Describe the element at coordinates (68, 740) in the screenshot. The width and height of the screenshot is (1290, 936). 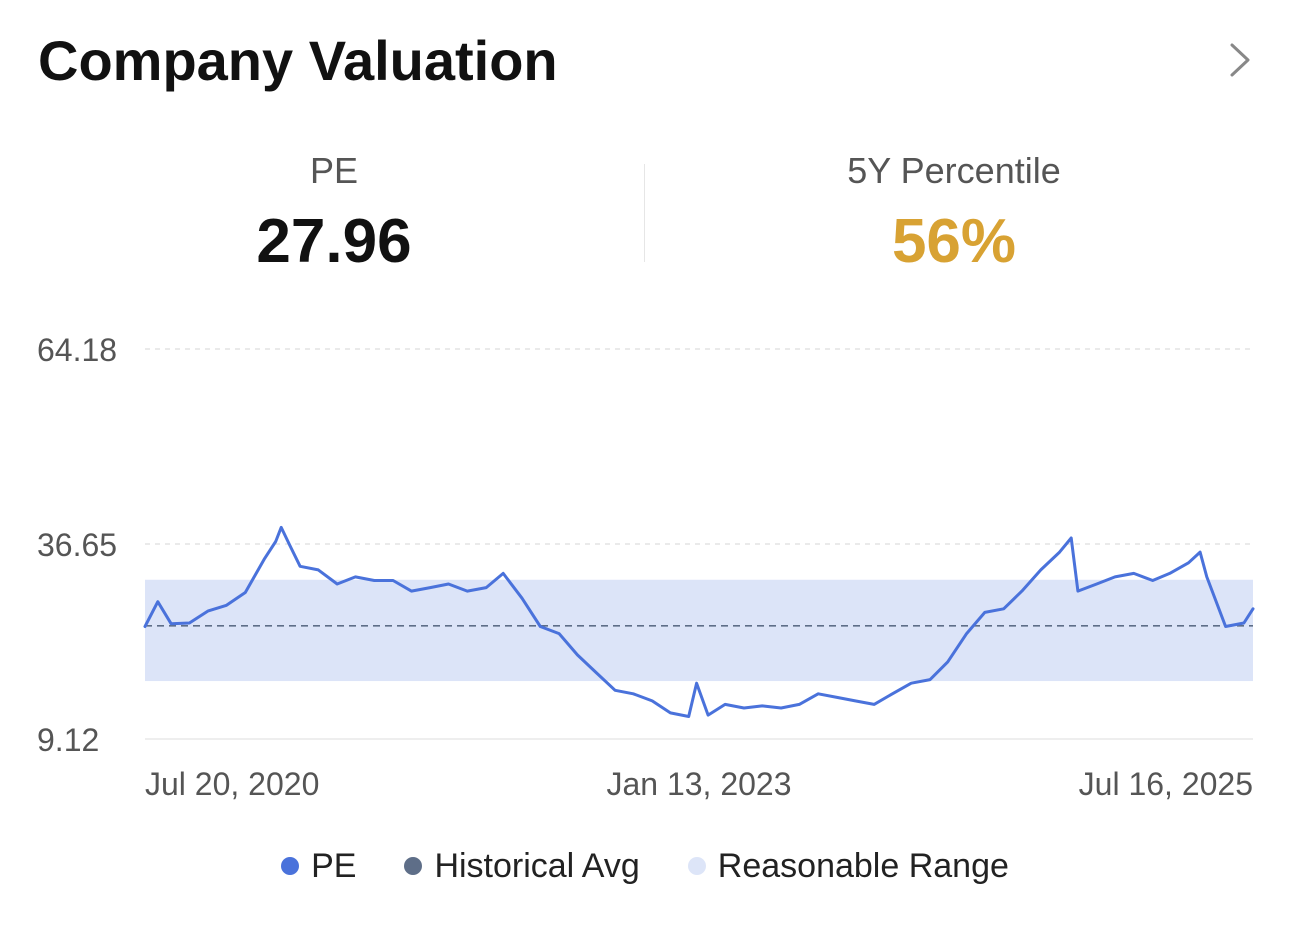
I see `y-tick-label: 9.12` at that location.